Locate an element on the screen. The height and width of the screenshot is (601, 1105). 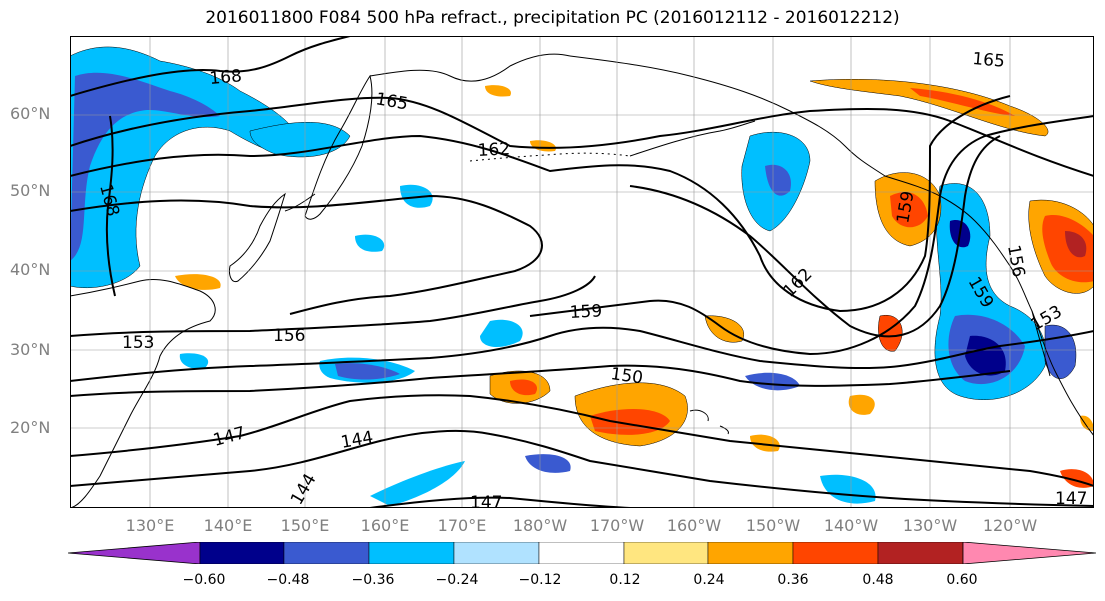
lon-label-170w: 170°W is located at coordinates (617, 525).